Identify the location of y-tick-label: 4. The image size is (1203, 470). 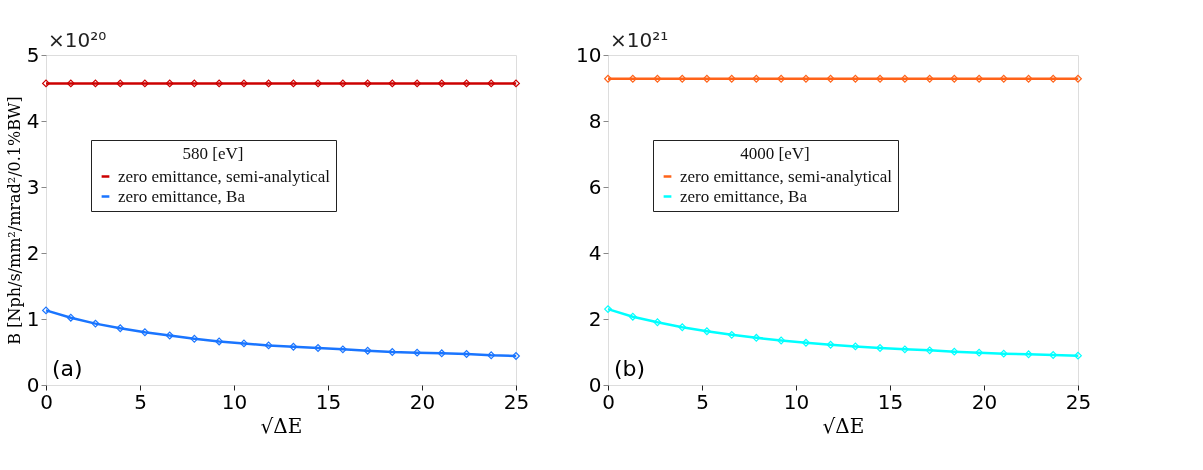
(595, 252).